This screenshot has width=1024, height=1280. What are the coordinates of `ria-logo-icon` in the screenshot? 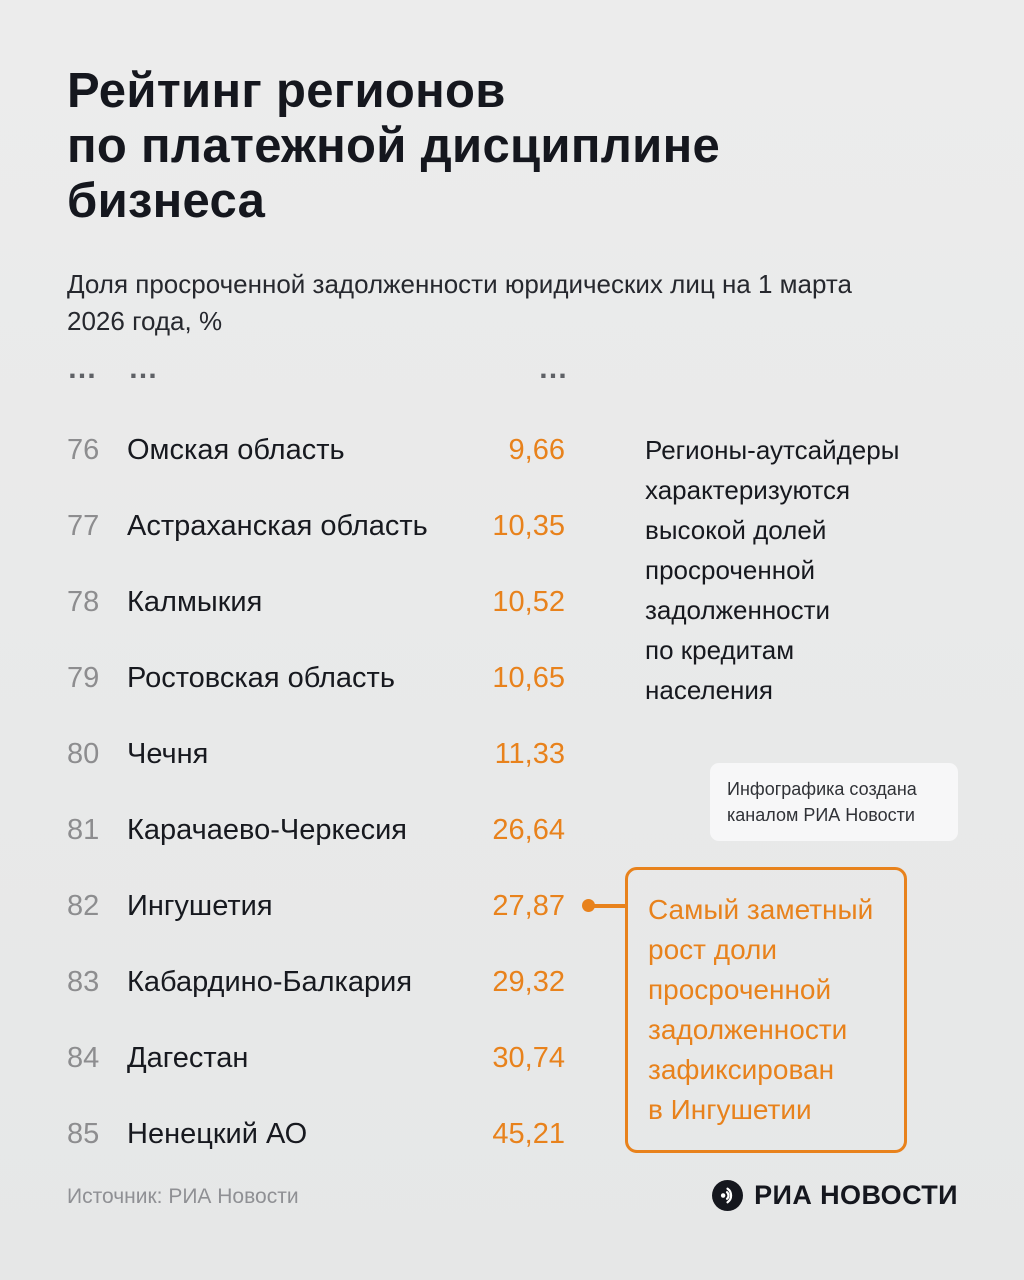 It's located at (728, 1195).